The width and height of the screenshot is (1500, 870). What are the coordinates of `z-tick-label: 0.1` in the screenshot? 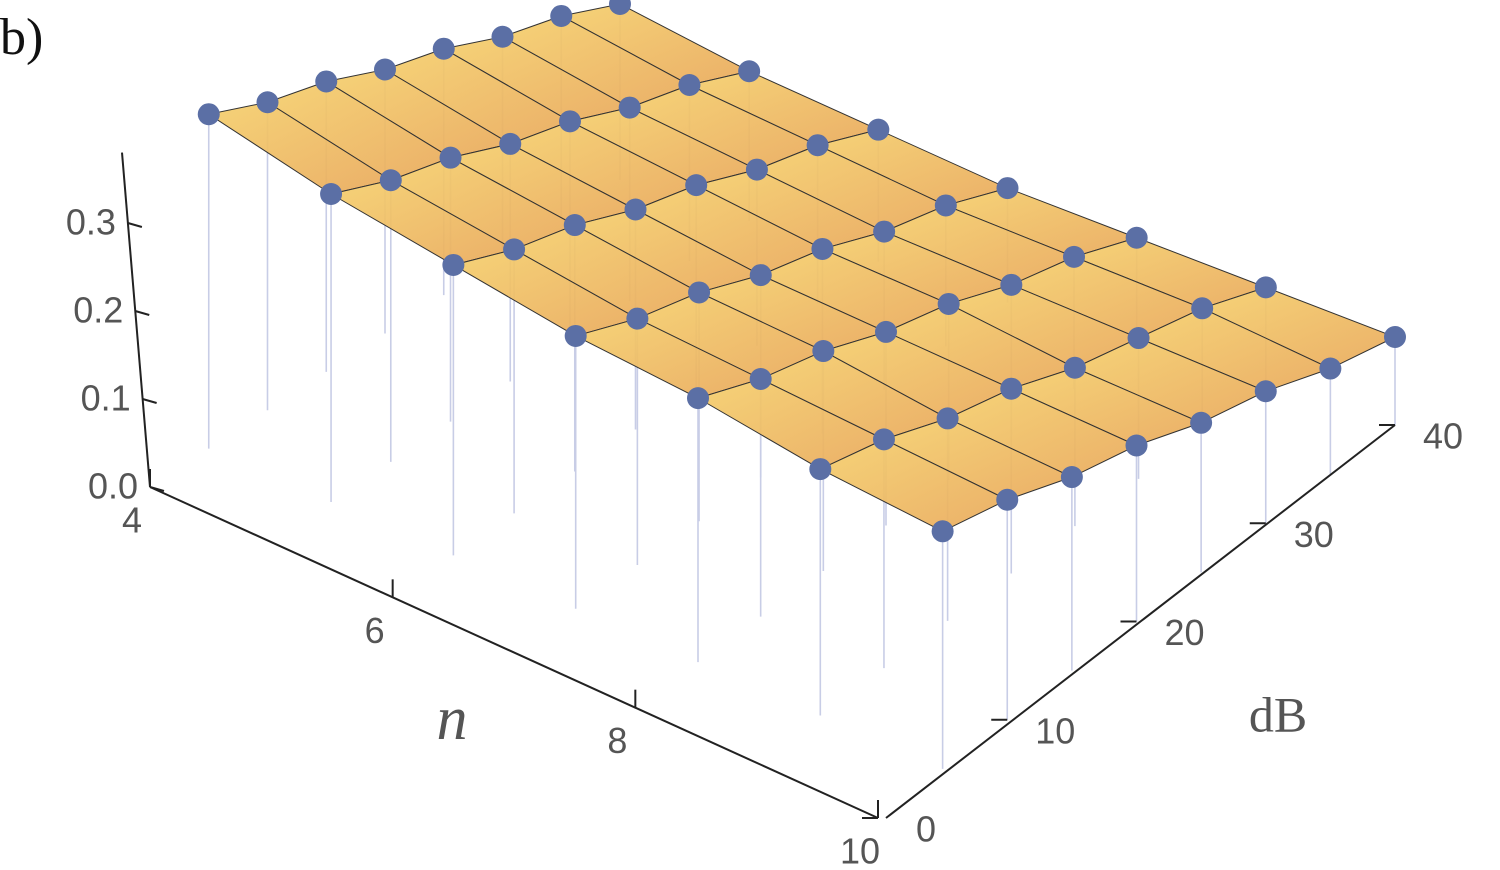 It's located at (106, 398).